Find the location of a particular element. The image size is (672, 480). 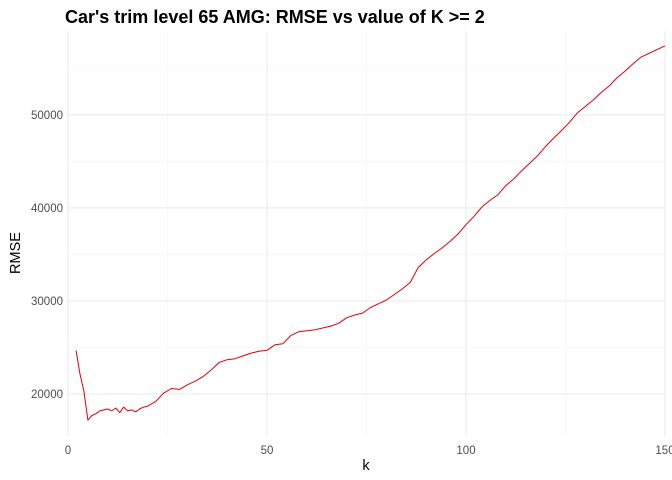

y-tick-label: 30000 is located at coordinates (47, 302).